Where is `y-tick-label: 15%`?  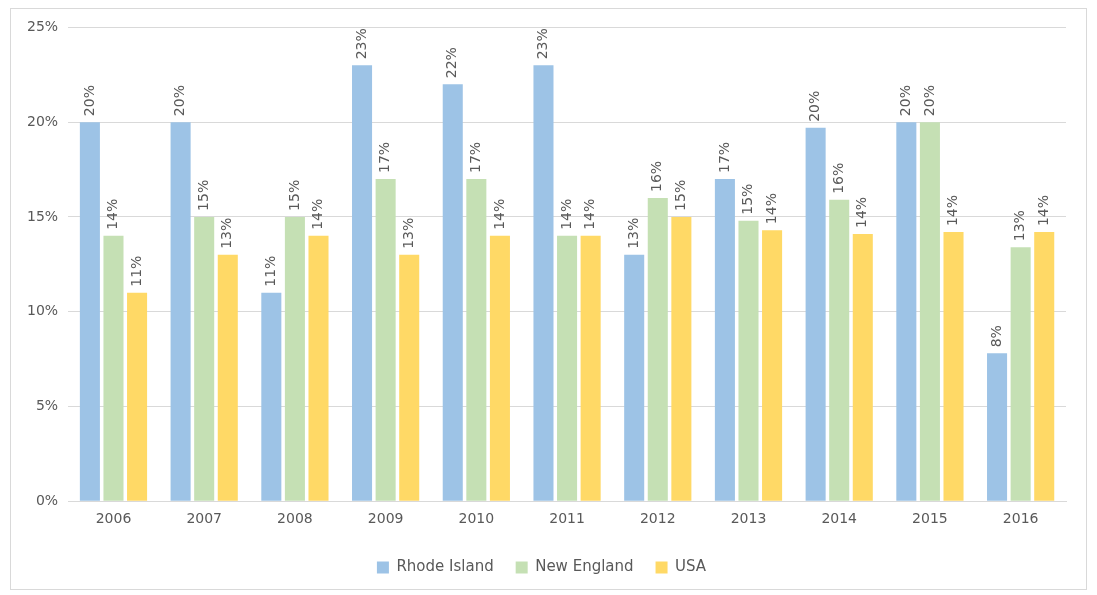
y-tick-label: 15% is located at coordinates (42, 215).